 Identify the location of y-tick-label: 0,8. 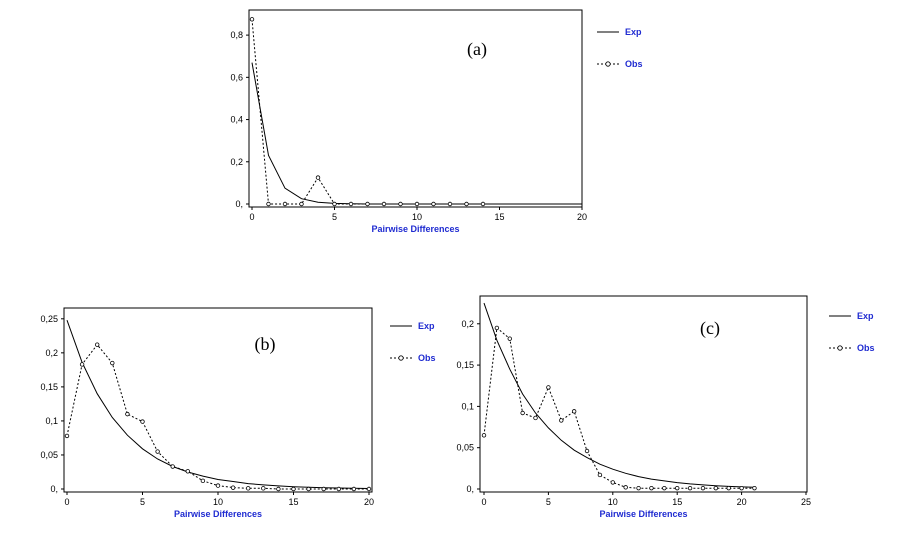
(236, 35).